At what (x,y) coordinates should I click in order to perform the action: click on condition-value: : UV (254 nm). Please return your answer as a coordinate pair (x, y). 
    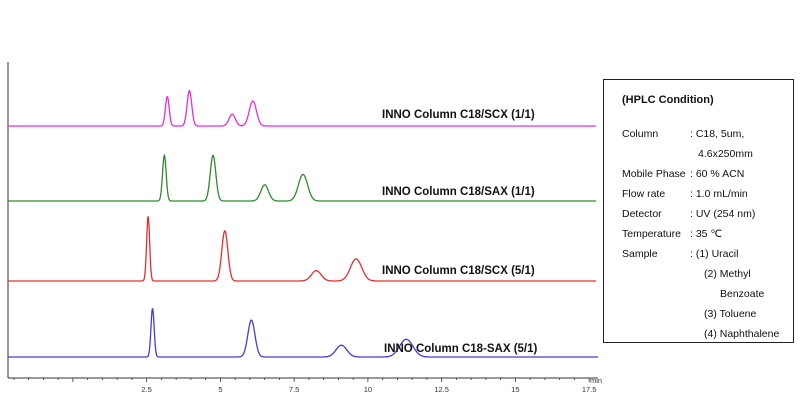
    Looking at the image, I should click on (723, 214).